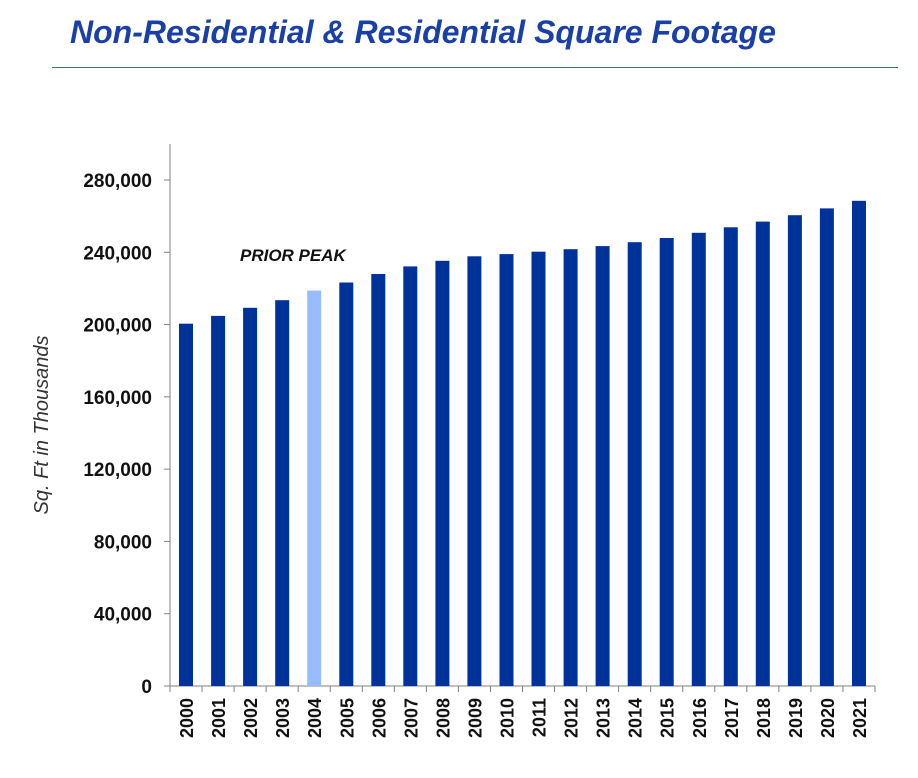 This screenshot has width=918, height=778. Describe the element at coordinates (117, 398) in the screenshot. I see `y-tick-label: 160,000` at that location.